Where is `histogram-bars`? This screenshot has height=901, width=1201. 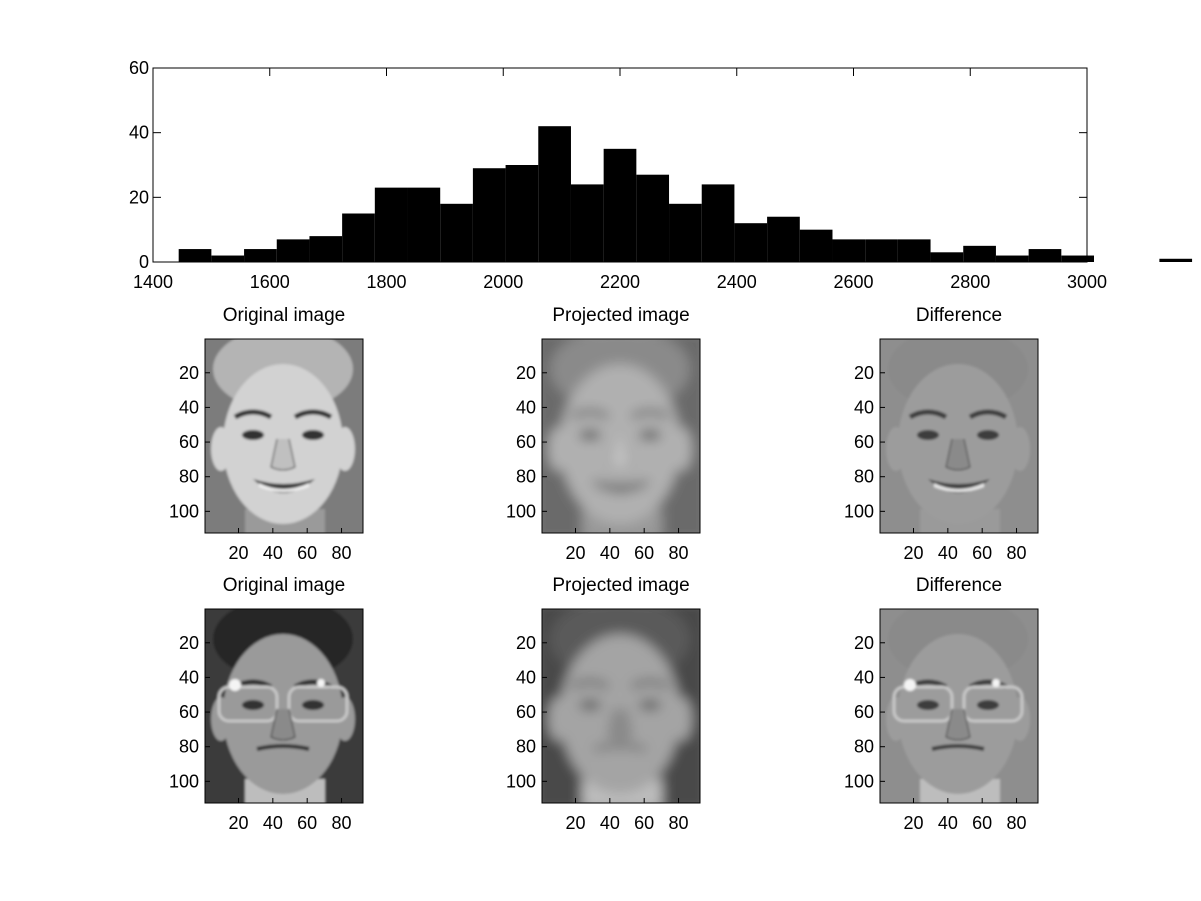
histogram-bars is located at coordinates (685, 194).